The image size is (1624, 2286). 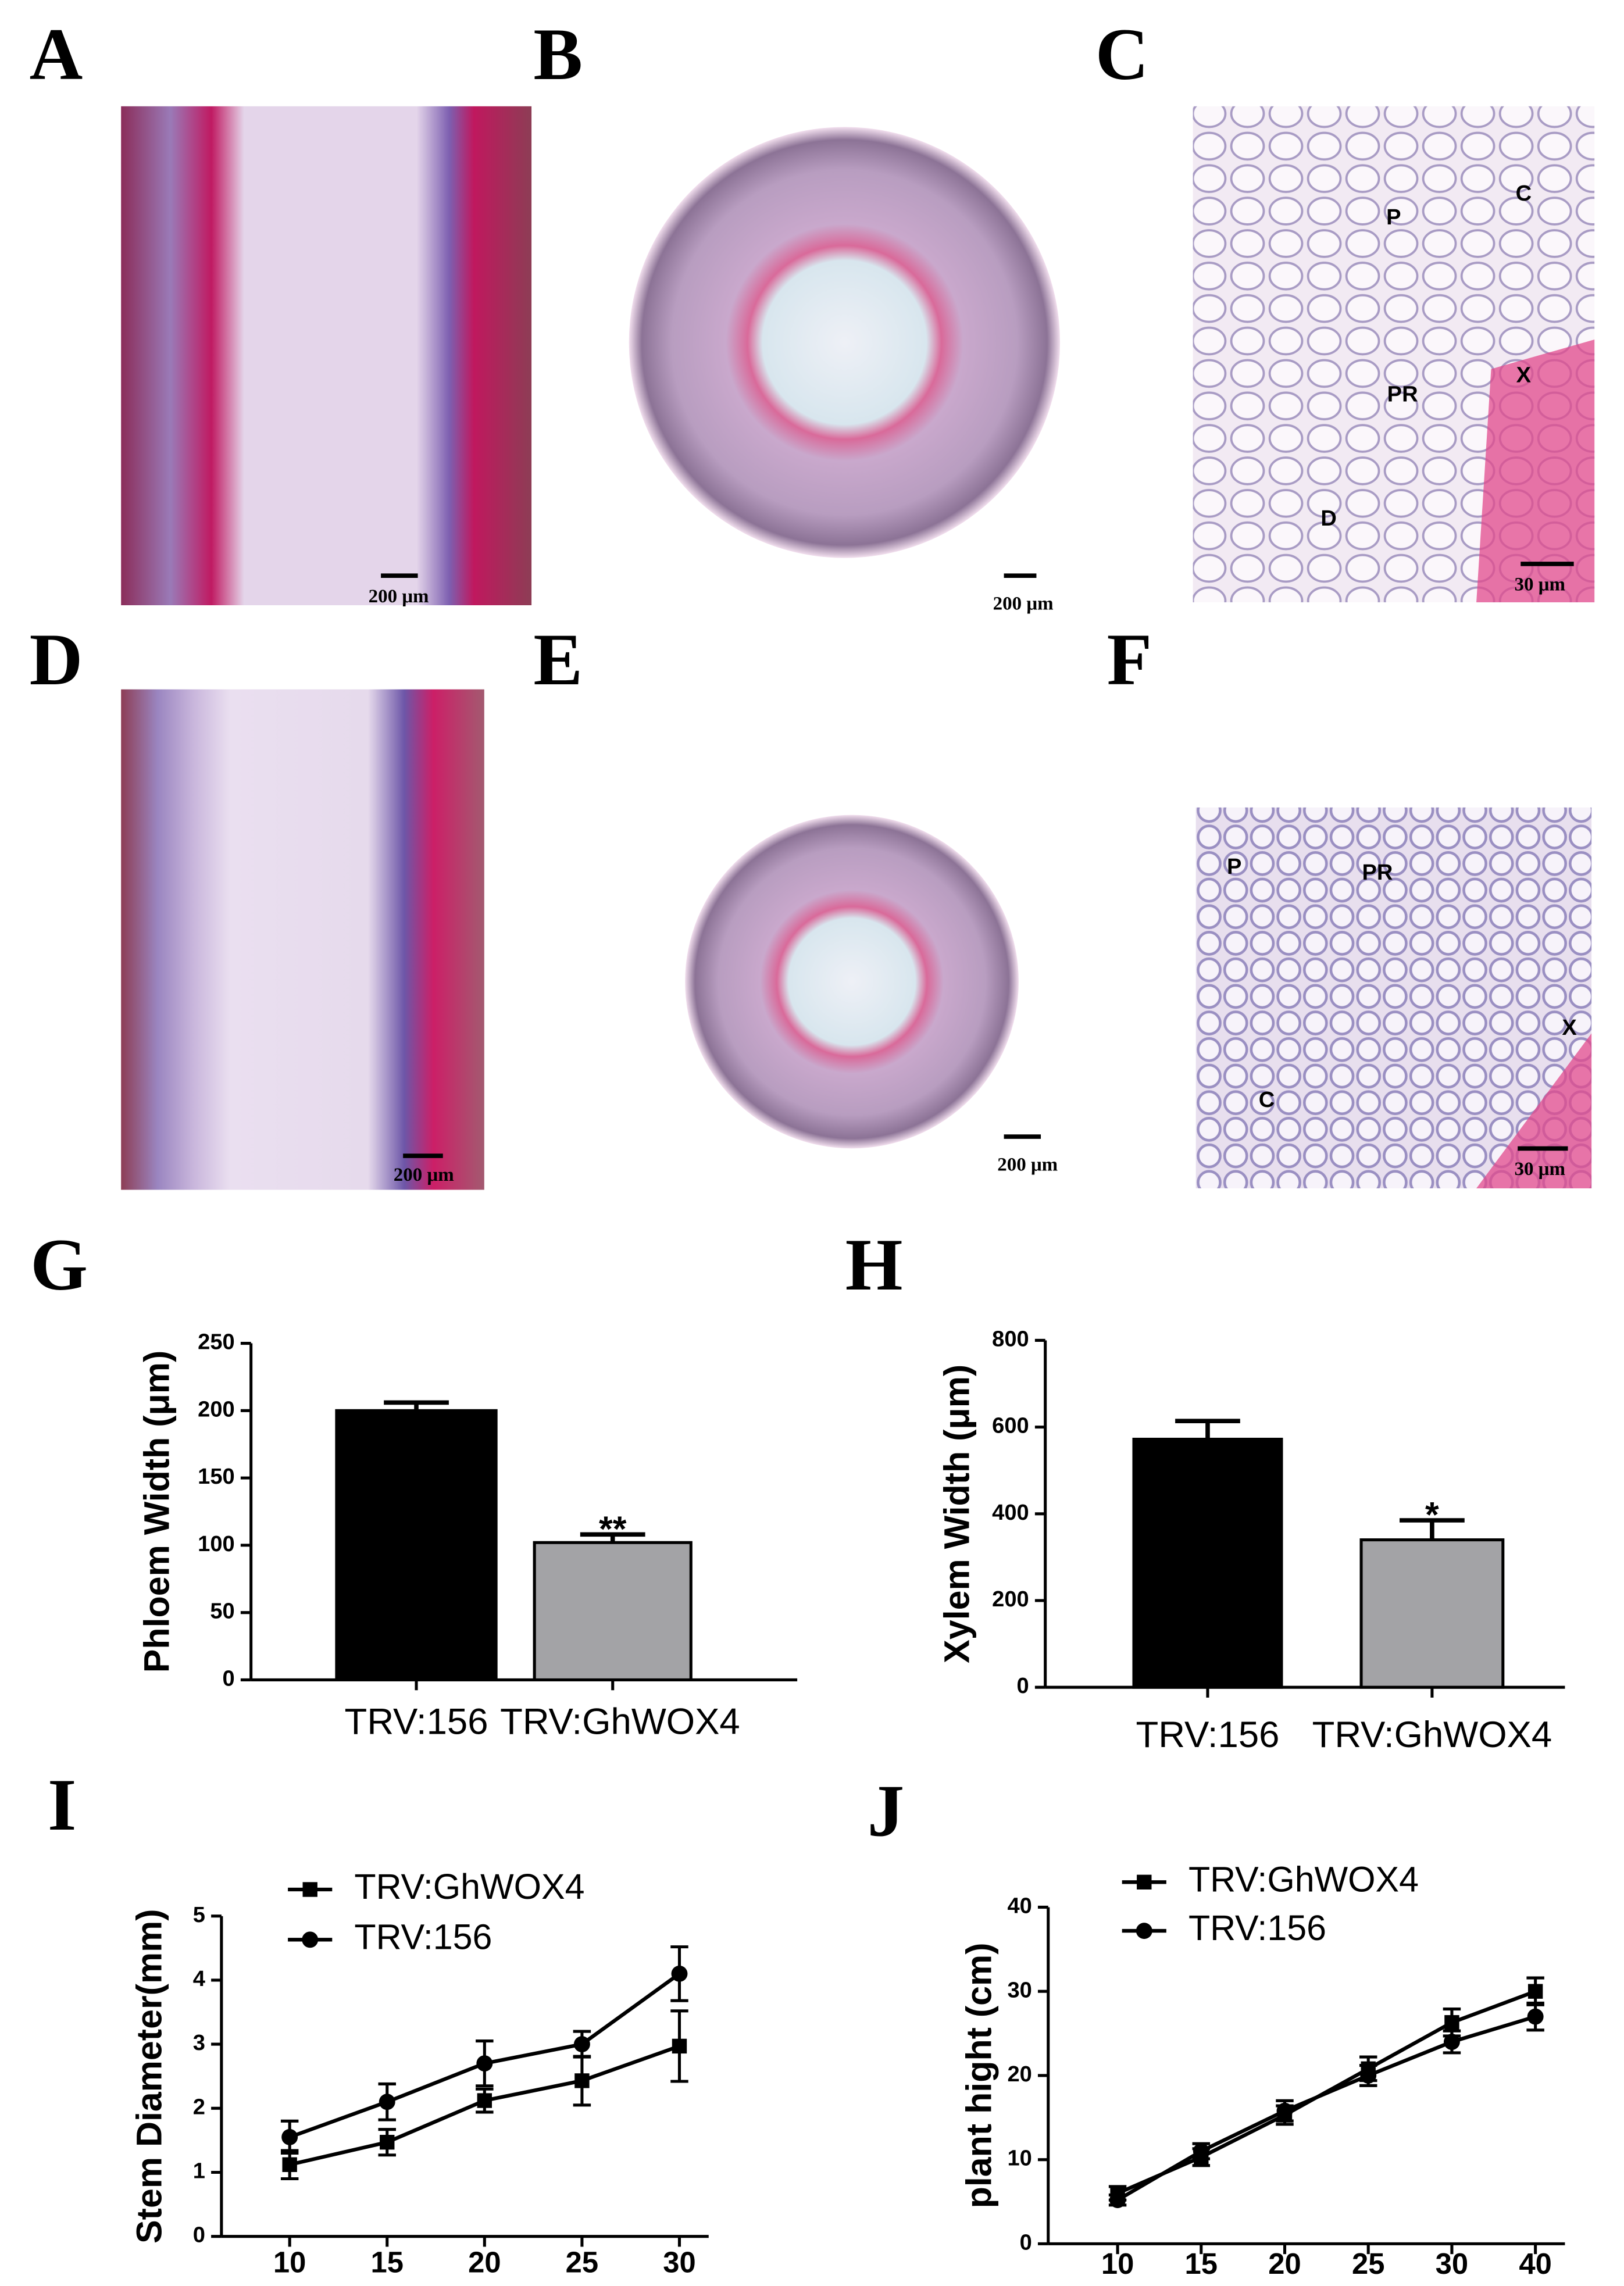 What do you see at coordinates (59, 1265) in the screenshot?
I see `panel-letter: G` at bounding box center [59, 1265].